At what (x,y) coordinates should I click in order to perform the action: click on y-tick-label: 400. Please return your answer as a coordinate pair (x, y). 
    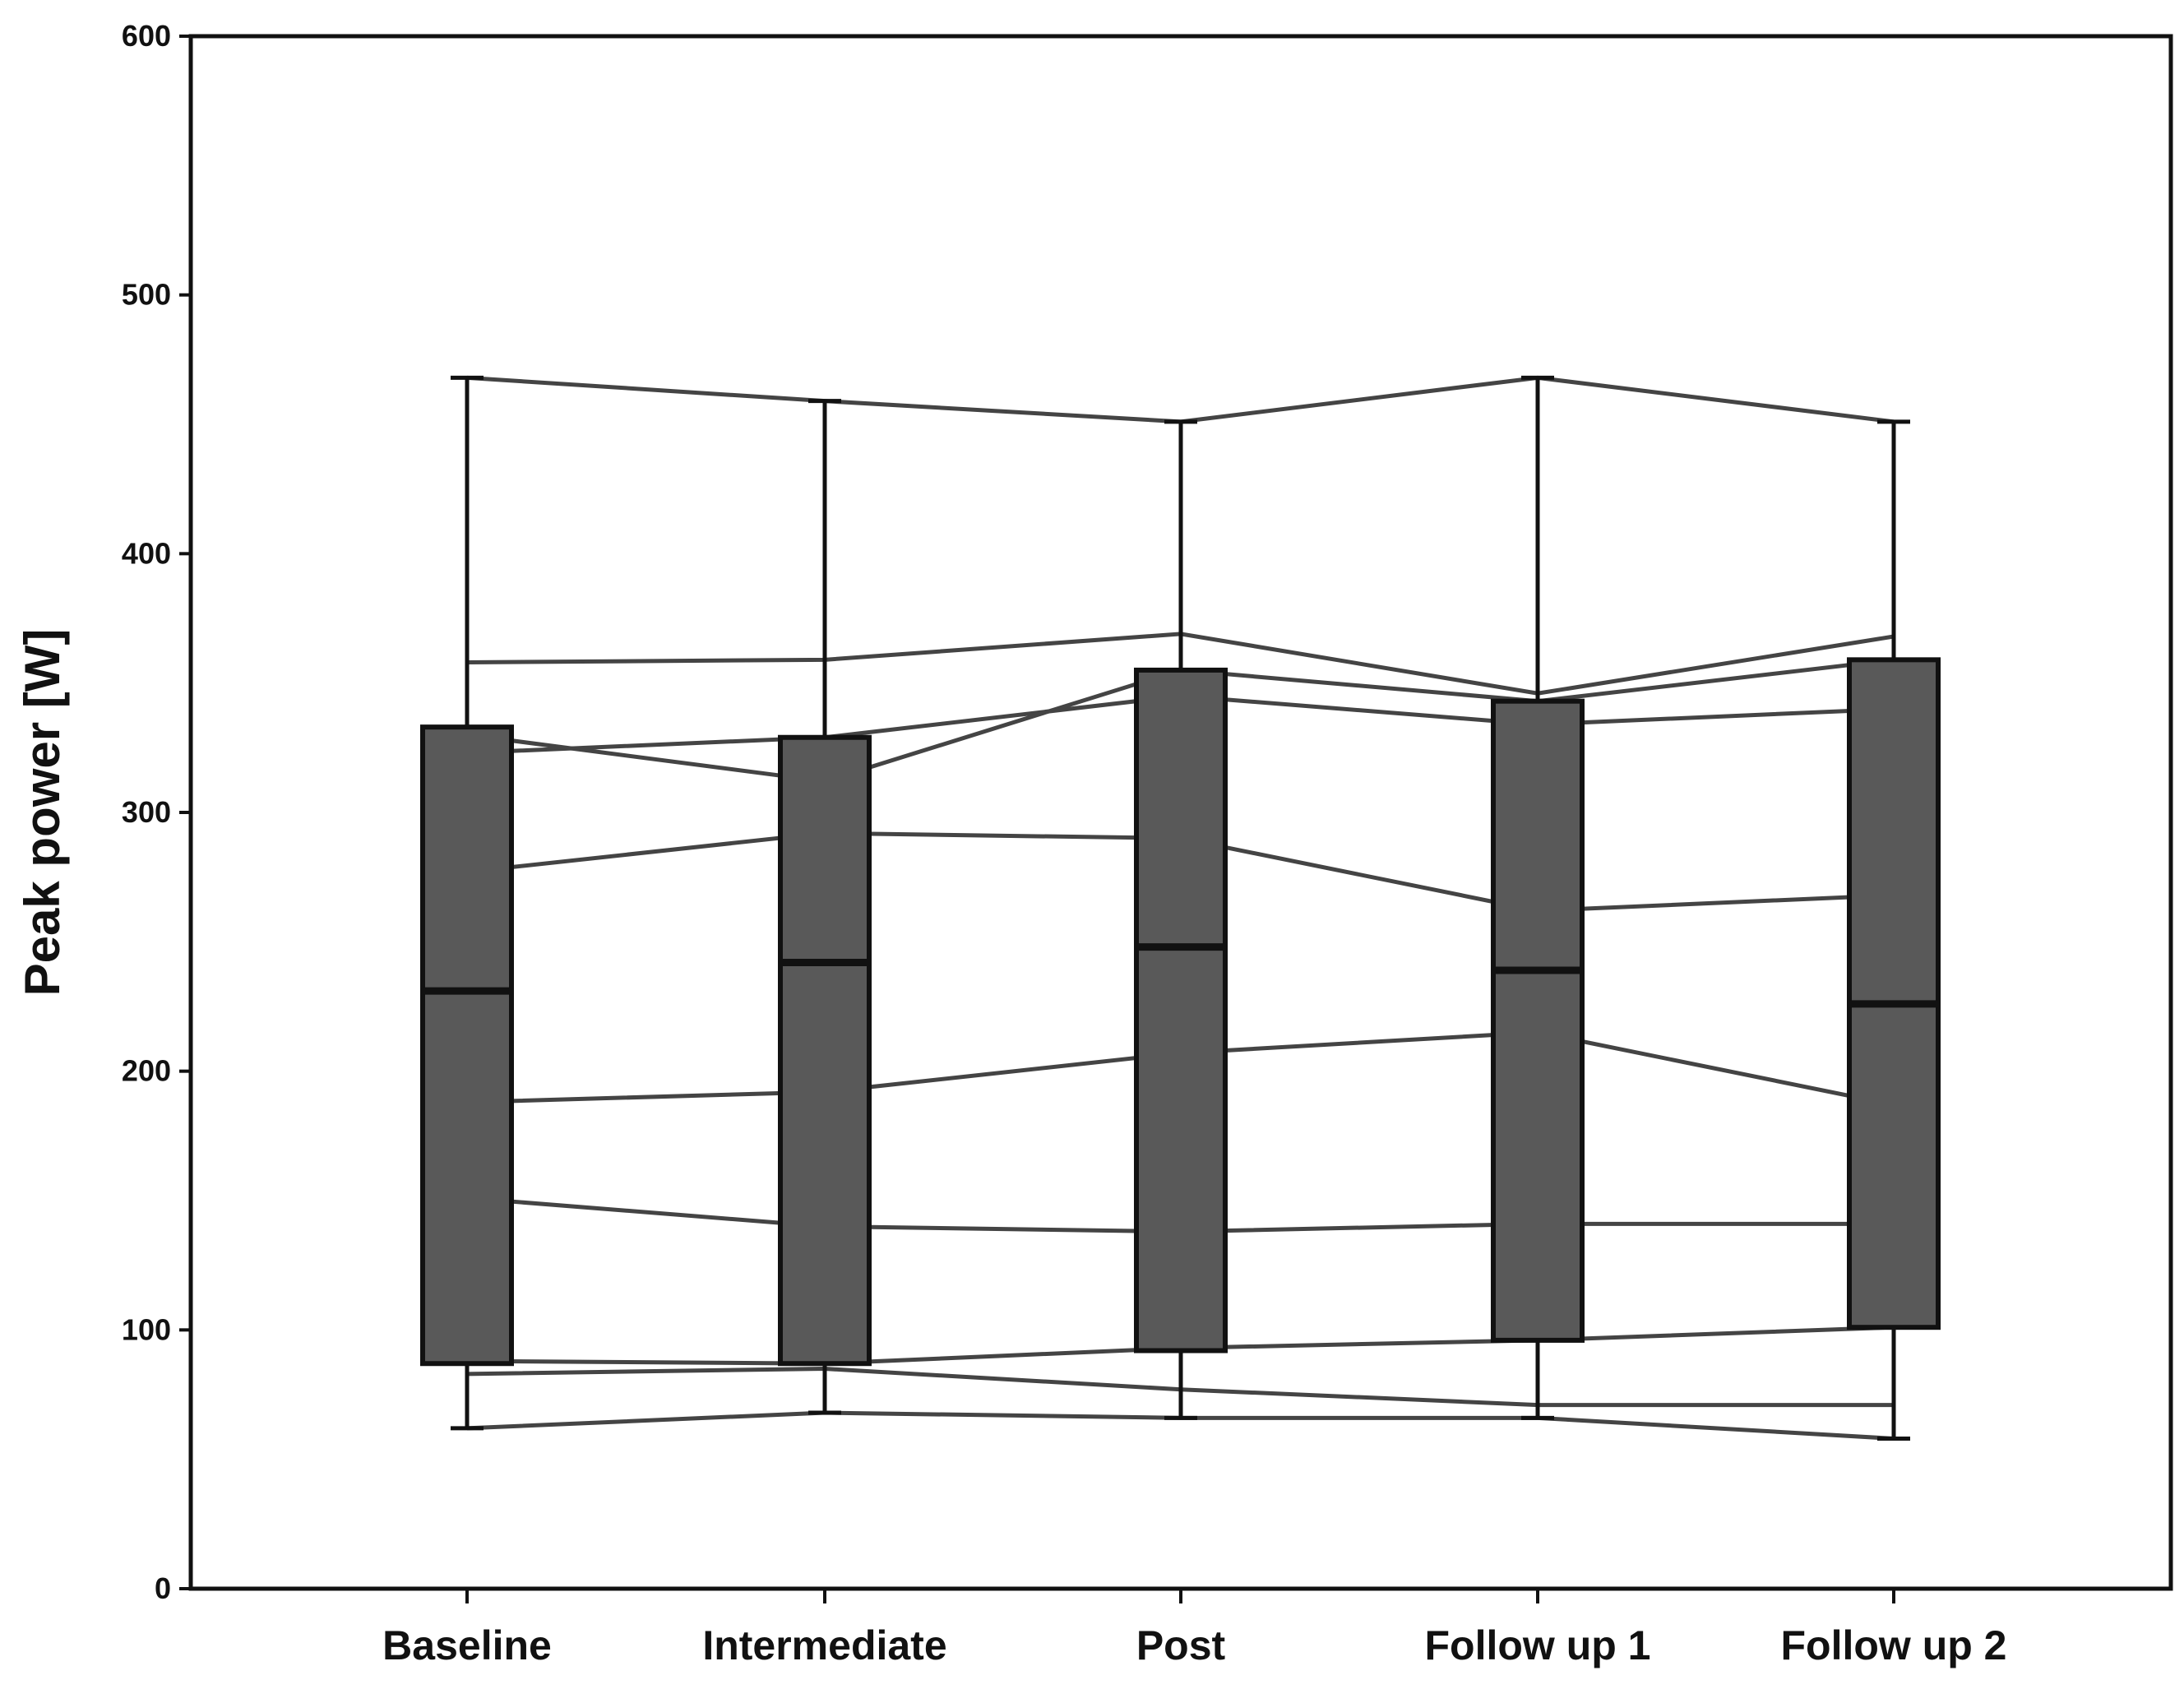
    Looking at the image, I should click on (146, 553).